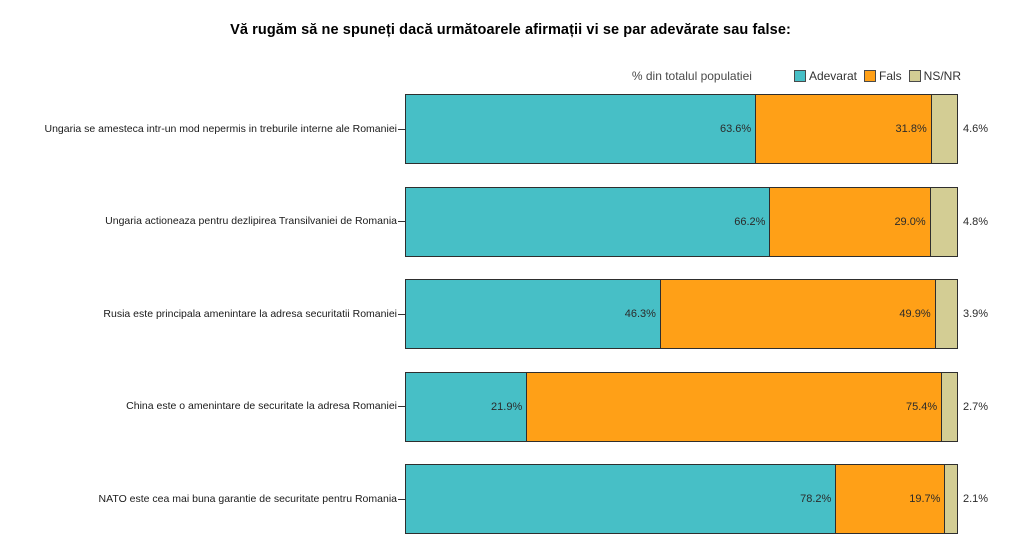  I want to click on segment-adevarat: 21.9%, so click(466, 406).